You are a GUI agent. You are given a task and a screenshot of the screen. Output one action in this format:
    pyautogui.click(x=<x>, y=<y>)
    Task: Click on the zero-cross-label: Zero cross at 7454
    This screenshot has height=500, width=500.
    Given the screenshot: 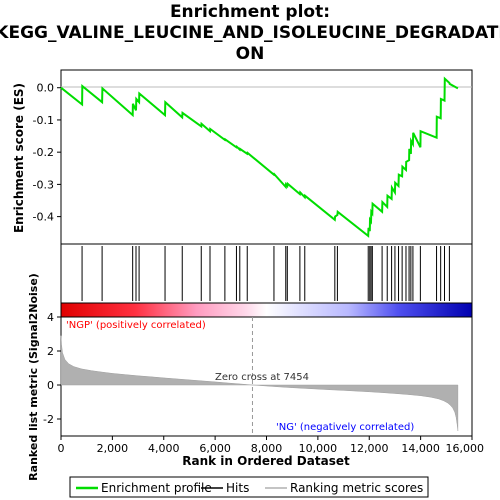 What is the action you would take?
    pyautogui.click(x=262, y=377)
    